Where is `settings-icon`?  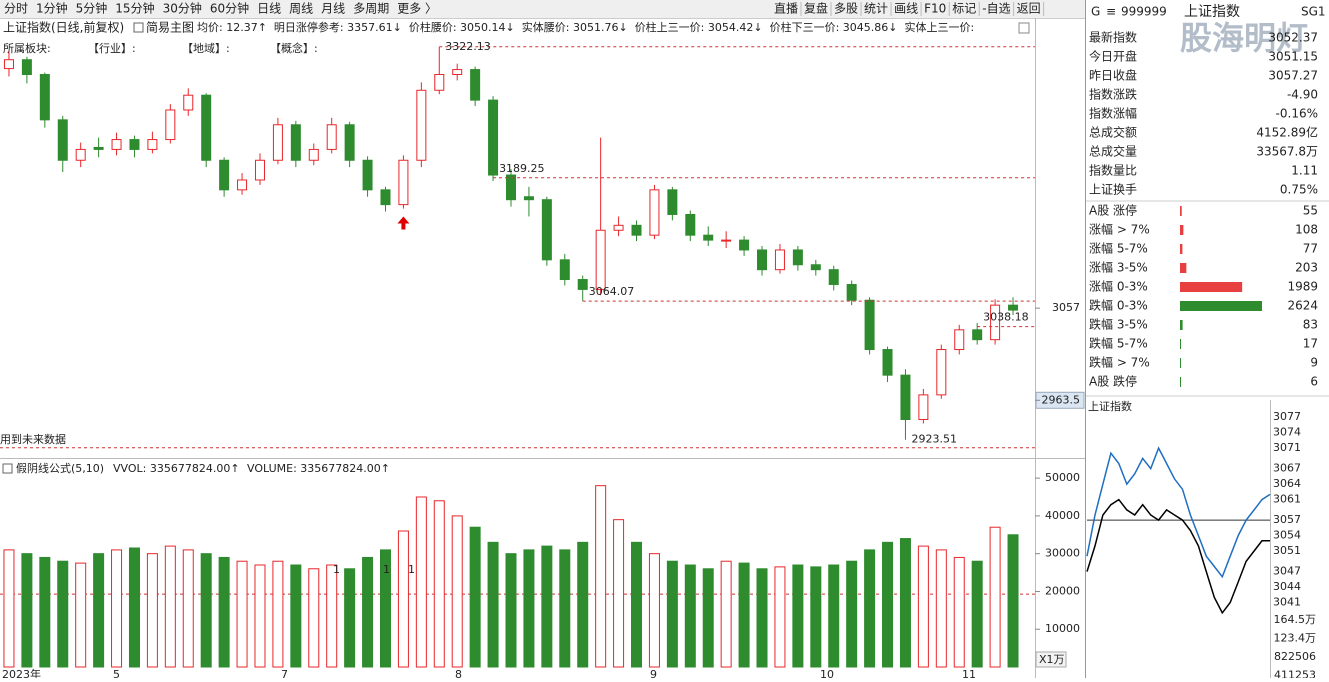 settings-icon is located at coordinates (1024, 28).